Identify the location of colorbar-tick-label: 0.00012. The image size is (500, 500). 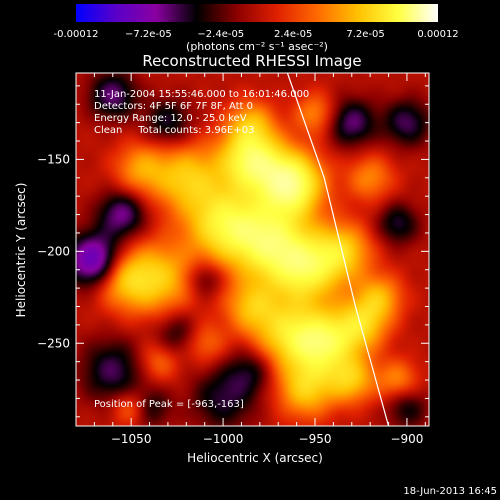
(437, 34).